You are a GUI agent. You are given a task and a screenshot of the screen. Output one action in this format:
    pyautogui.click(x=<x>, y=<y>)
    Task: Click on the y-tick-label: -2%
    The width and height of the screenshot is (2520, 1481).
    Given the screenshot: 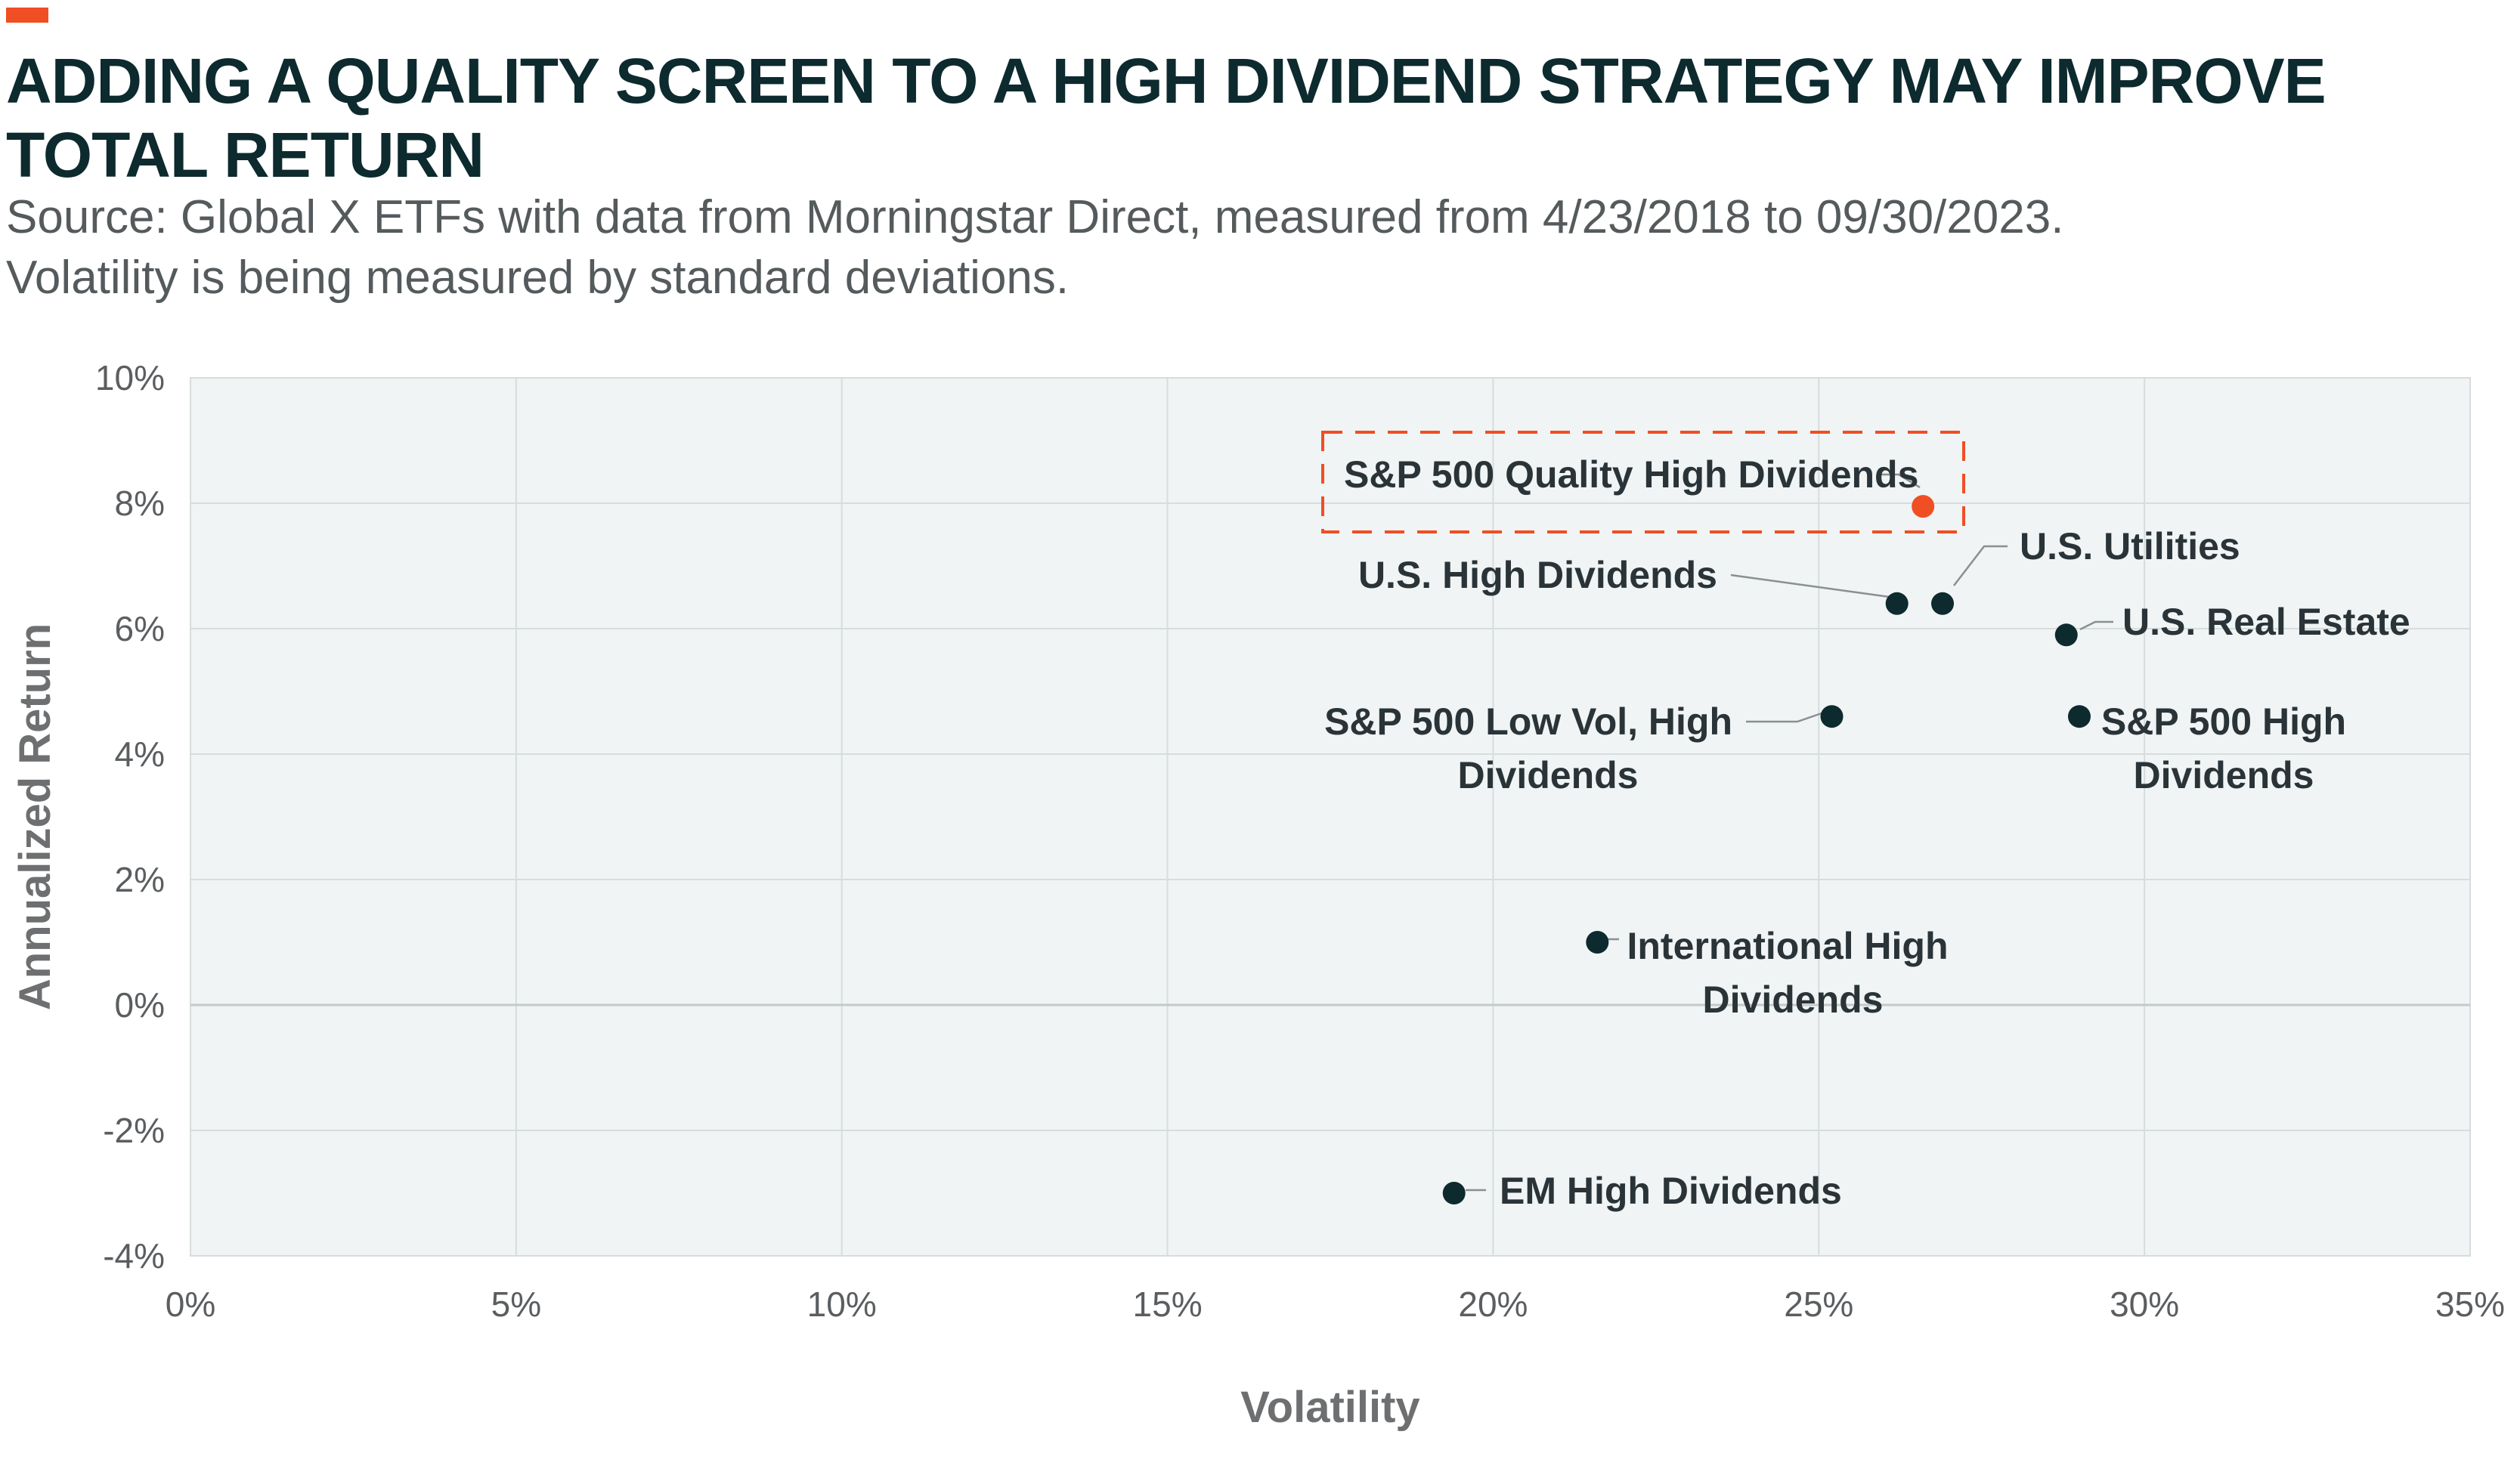 What is the action you would take?
    pyautogui.click(x=134, y=1130)
    